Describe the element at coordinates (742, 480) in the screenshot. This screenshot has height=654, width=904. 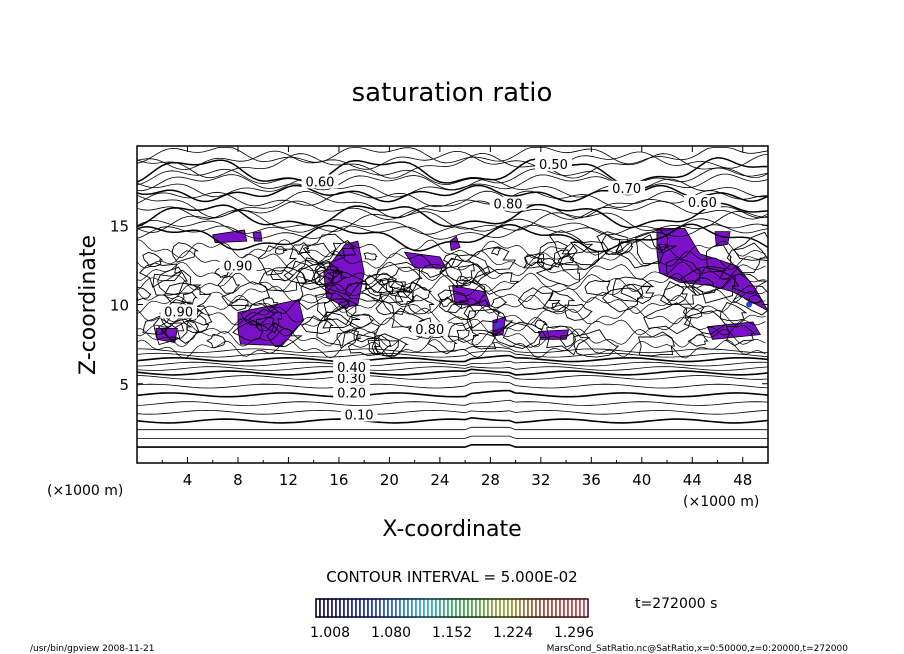
I see `x-tick-label: 48` at that location.